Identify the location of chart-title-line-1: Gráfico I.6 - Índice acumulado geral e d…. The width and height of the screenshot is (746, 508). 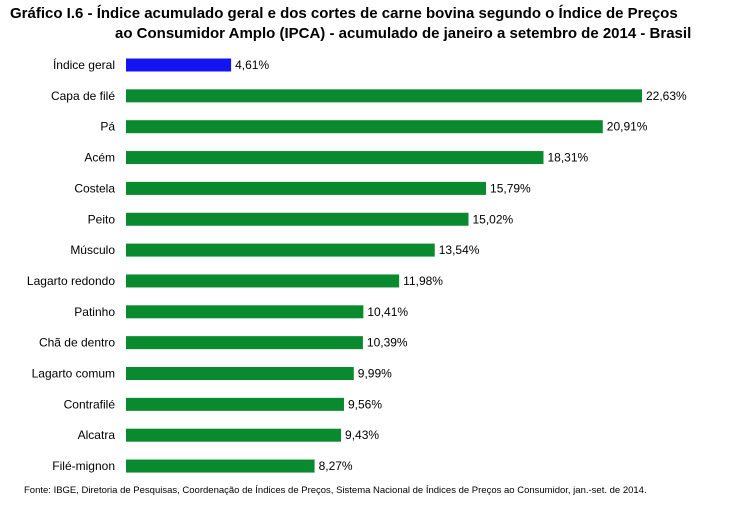
(344, 13).